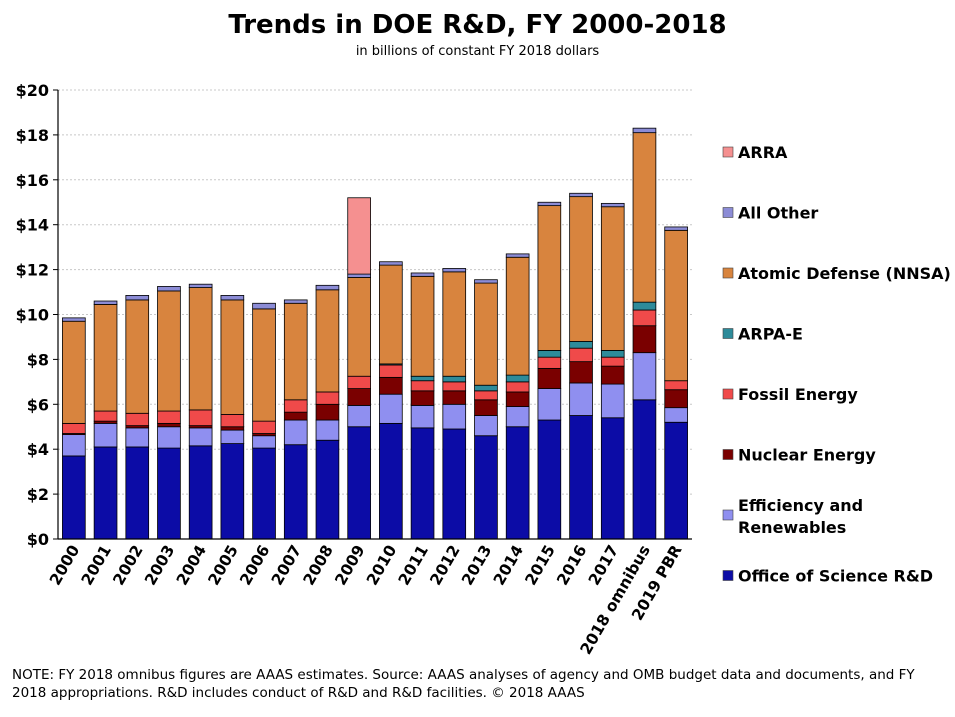 The width and height of the screenshot is (955, 717). Describe the element at coordinates (835, 576) in the screenshot. I see `legend-label: Office of Science R&D` at that location.